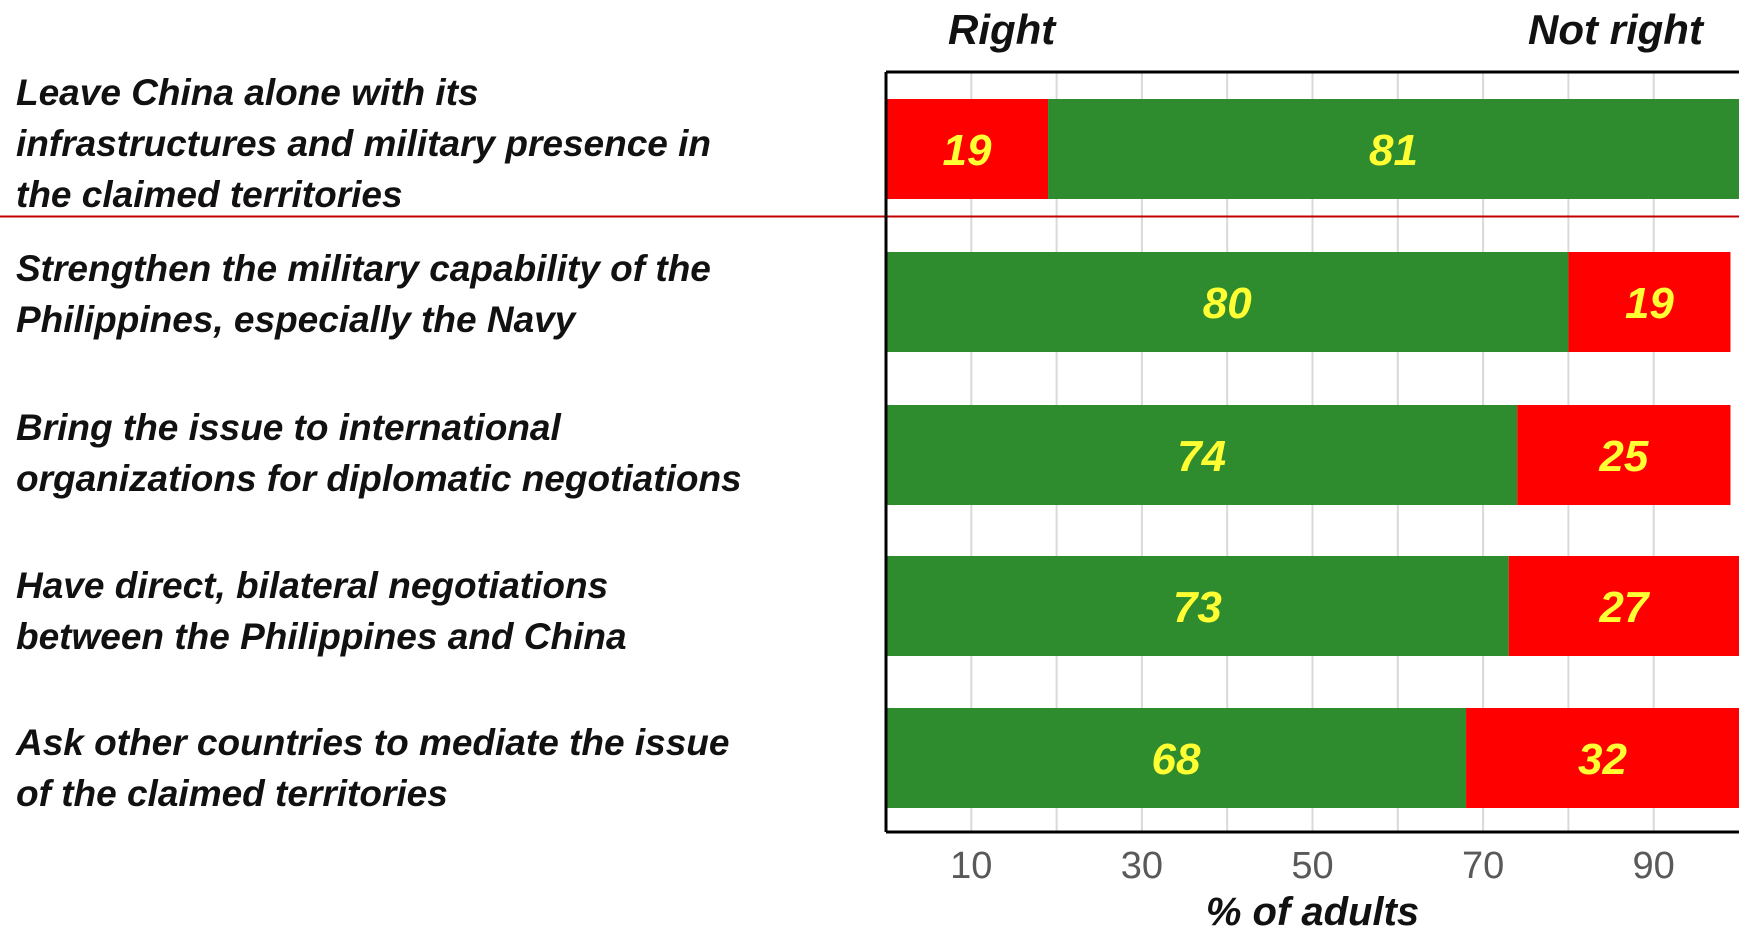 The width and height of the screenshot is (1739, 930). I want to click on x-tick-label-70: 70, so click(1483, 866).